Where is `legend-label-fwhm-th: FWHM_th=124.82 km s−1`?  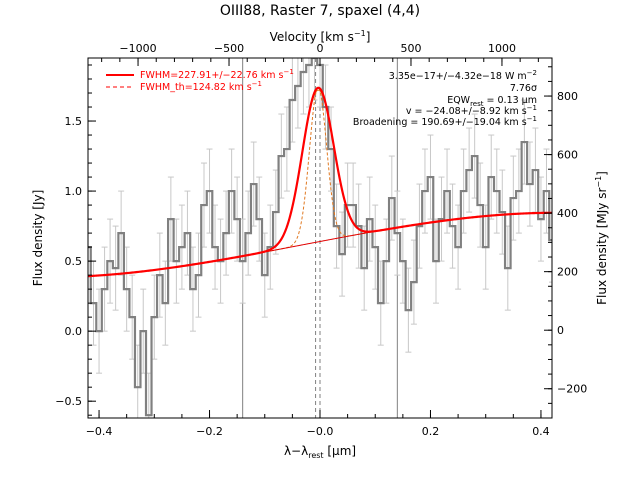
legend-label-fwhm-th: FWHM_th=124.82 km s−1 is located at coordinates (201, 86).